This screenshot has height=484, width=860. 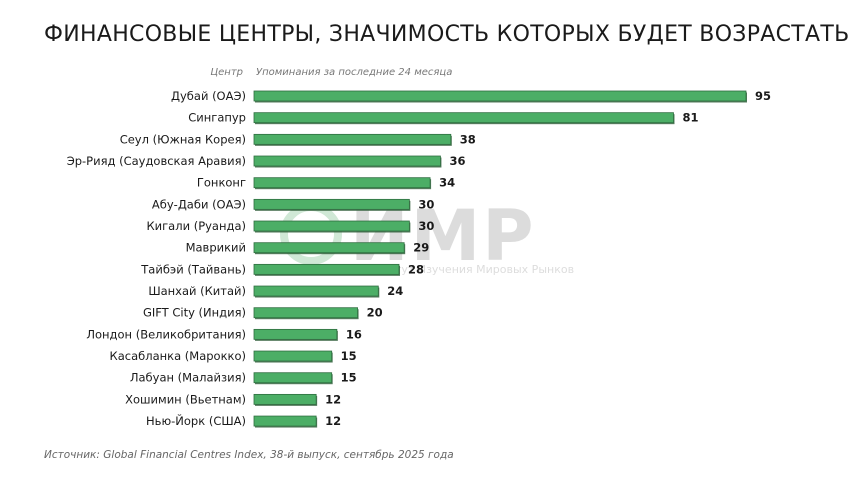 What do you see at coordinates (421, 248) in the screenshot?
I see `value-label: 29` at bounding box center [421, 248].